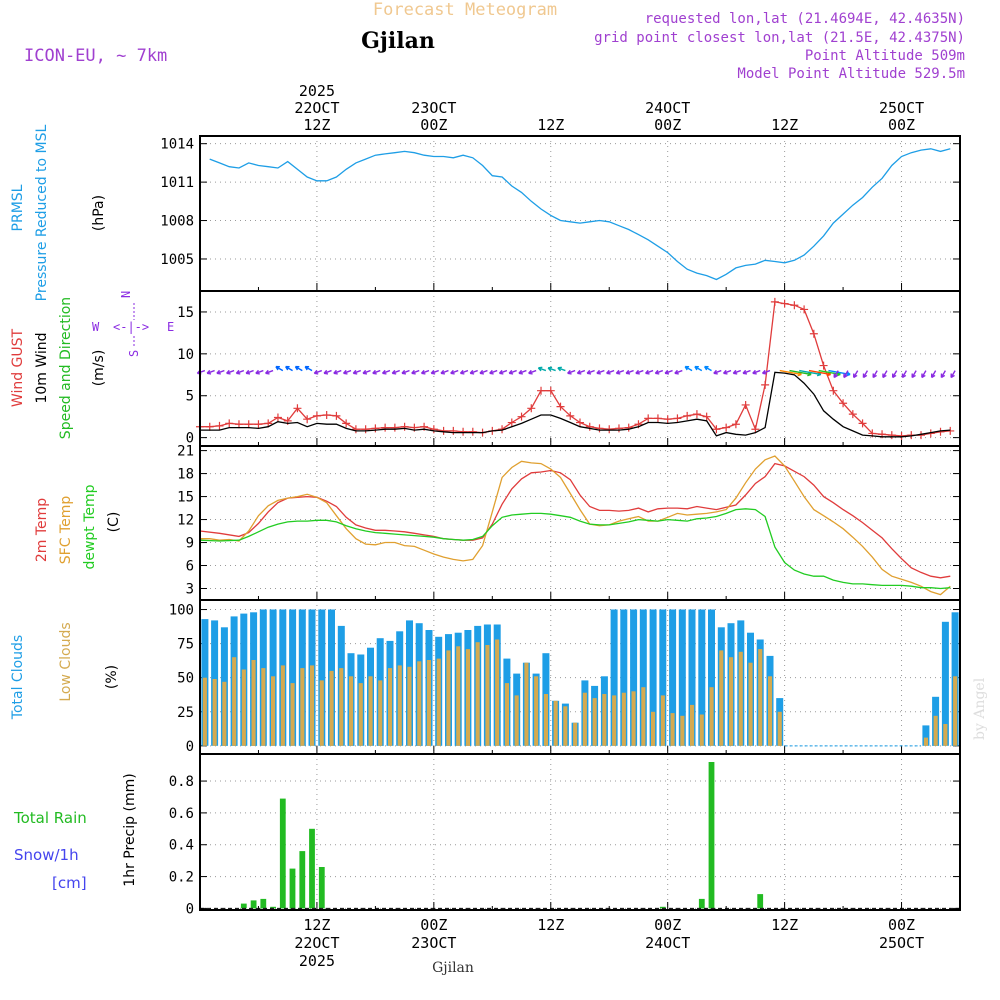 The height and width of the screenshot is (1000, 1000). I want to click on bottom-axis-label: 25OCT, so click(901, 943).